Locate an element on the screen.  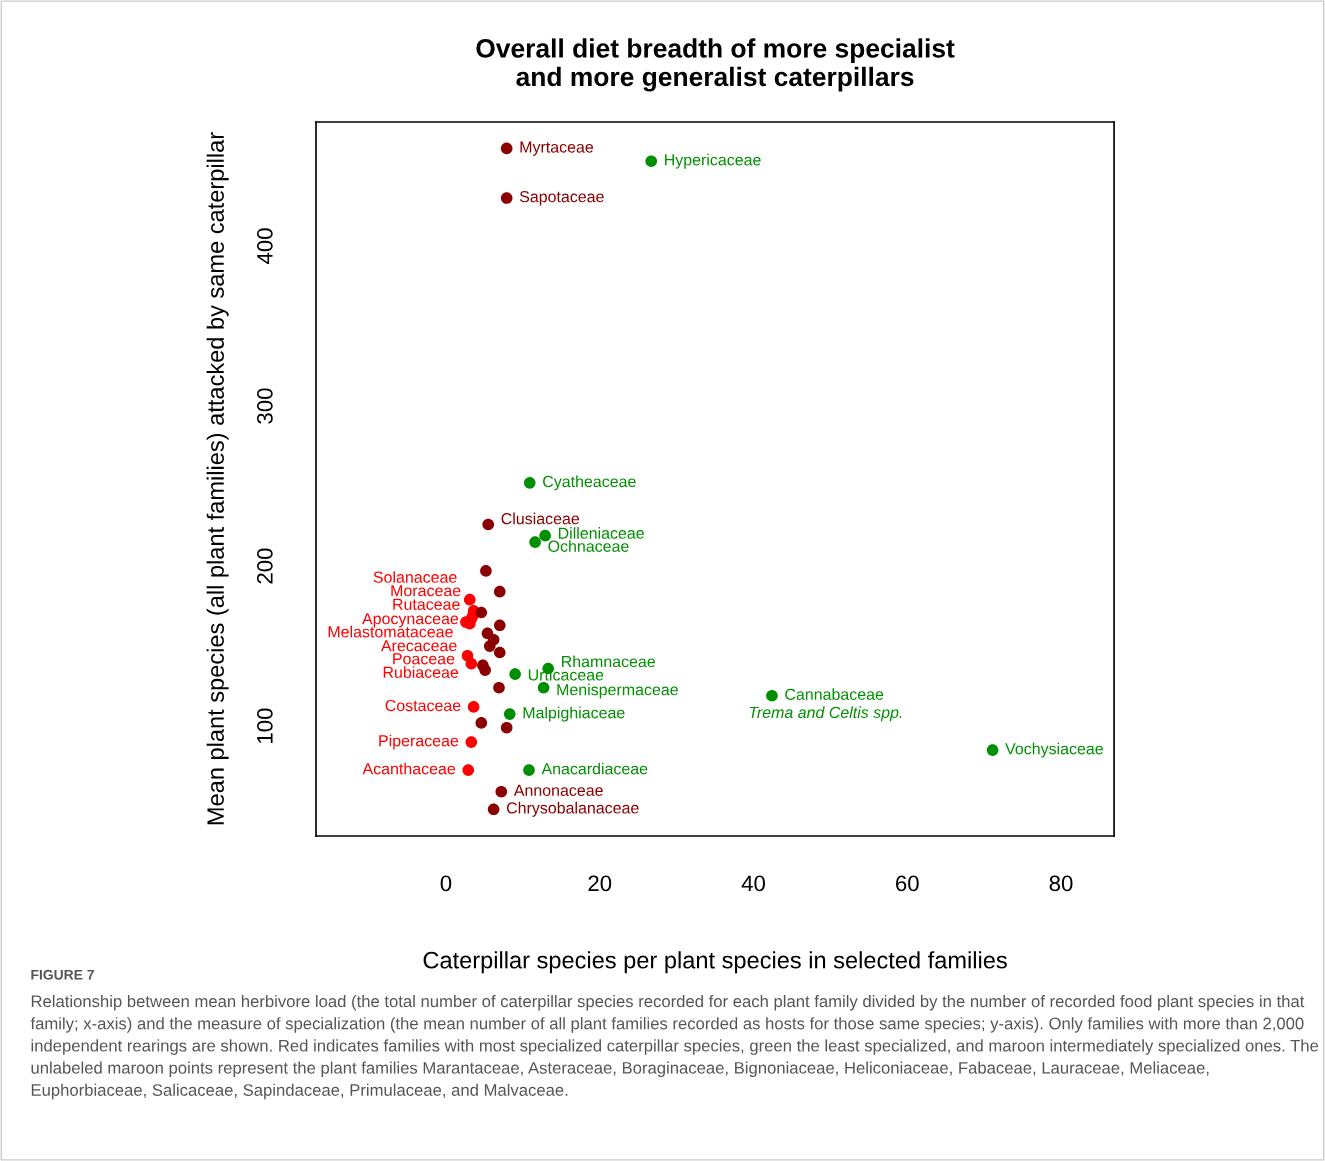
x-tick-label: 0 is located at coordinates (446, 883).